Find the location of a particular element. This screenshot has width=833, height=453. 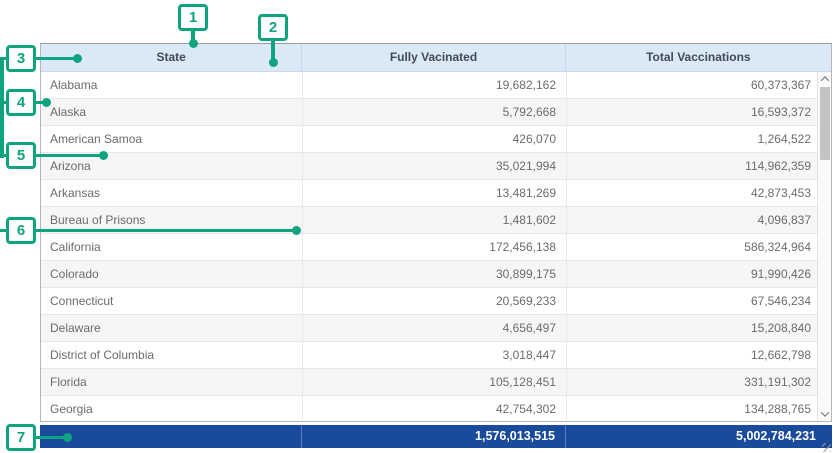

resize-grip-icon is located at coordinates (826, 447).